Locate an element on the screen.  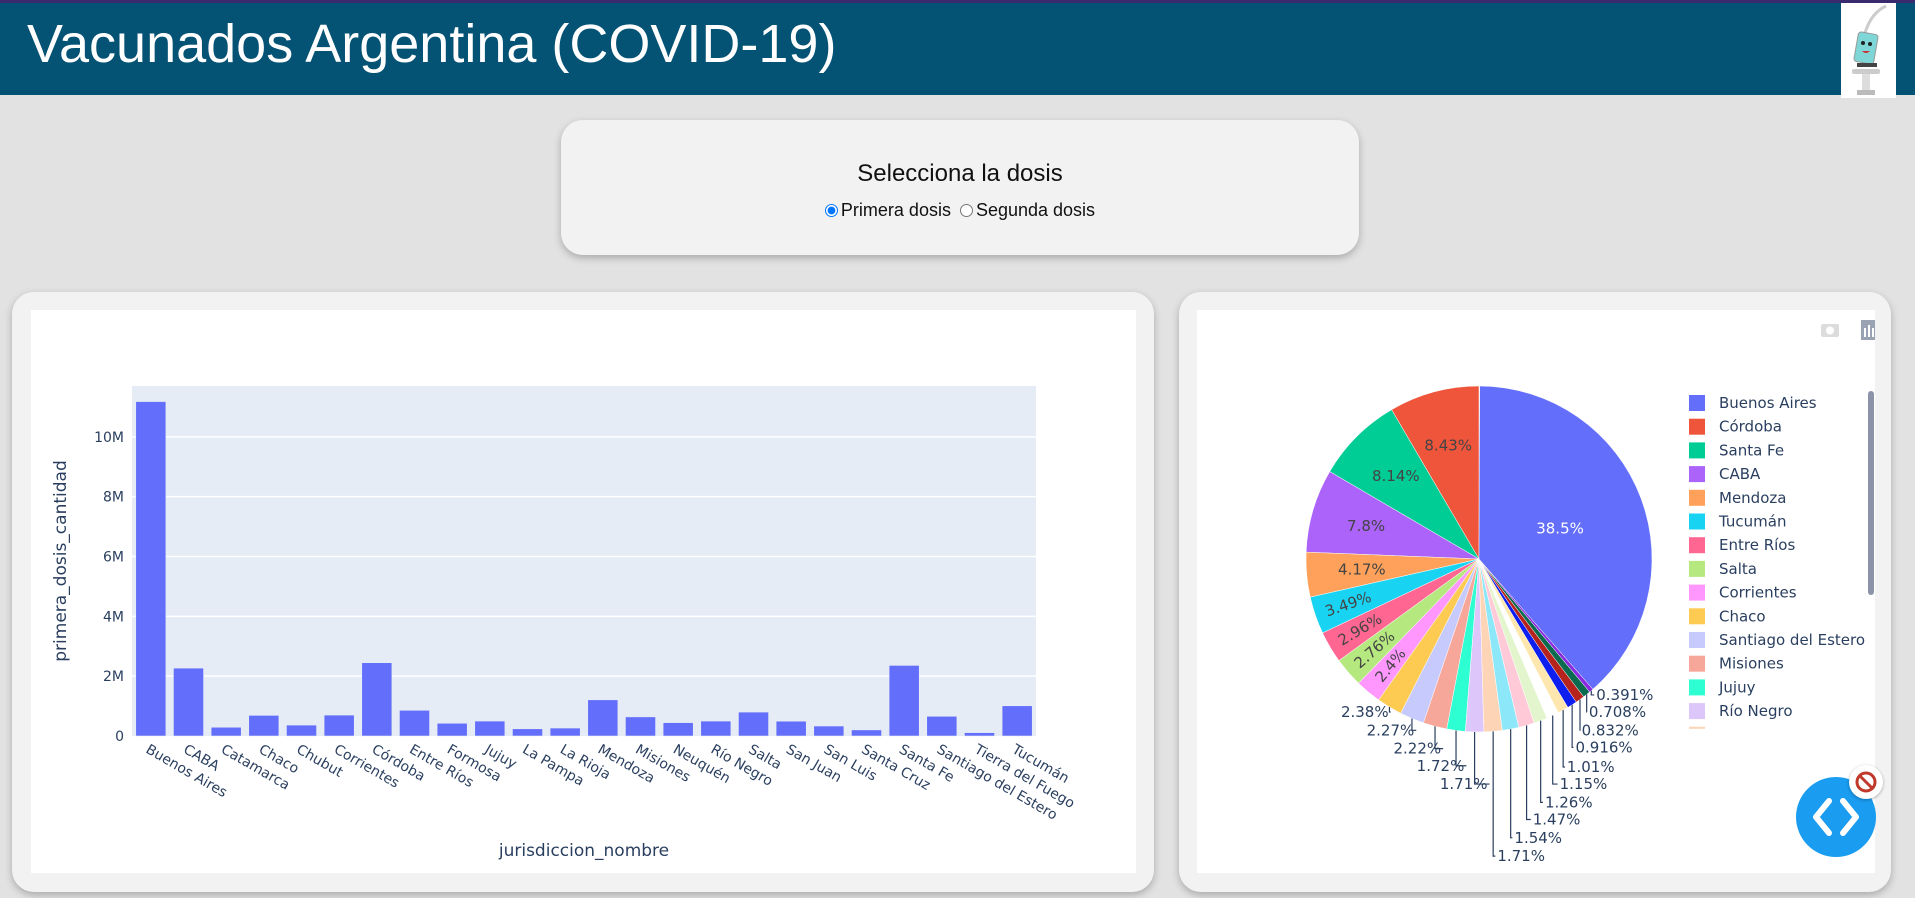
slice-label: 4.17% is located at coordinates (1362, 570).